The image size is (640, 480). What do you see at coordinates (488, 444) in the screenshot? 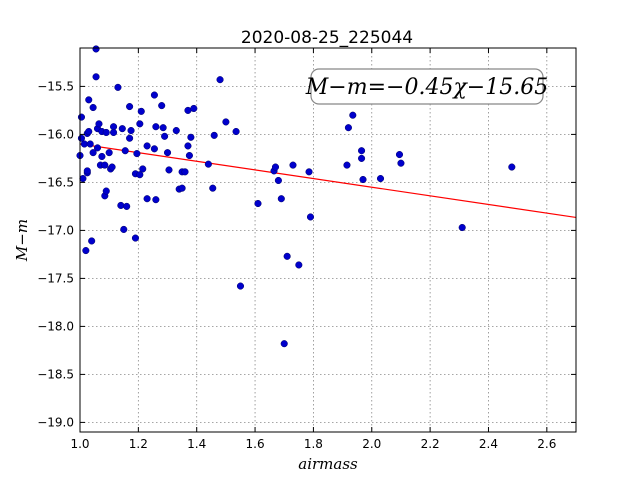
I see `x-tick-label: 2.4` at bounding box center [488, 444].